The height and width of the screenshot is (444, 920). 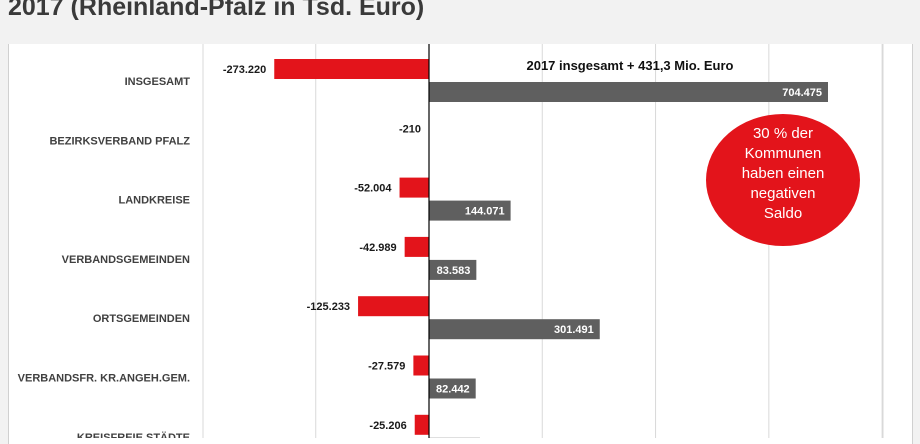 What do you see at coordinates (154, 201) in the screenshot?
I see `category-label: LANDKREISE` at bounding box center [154, 201].